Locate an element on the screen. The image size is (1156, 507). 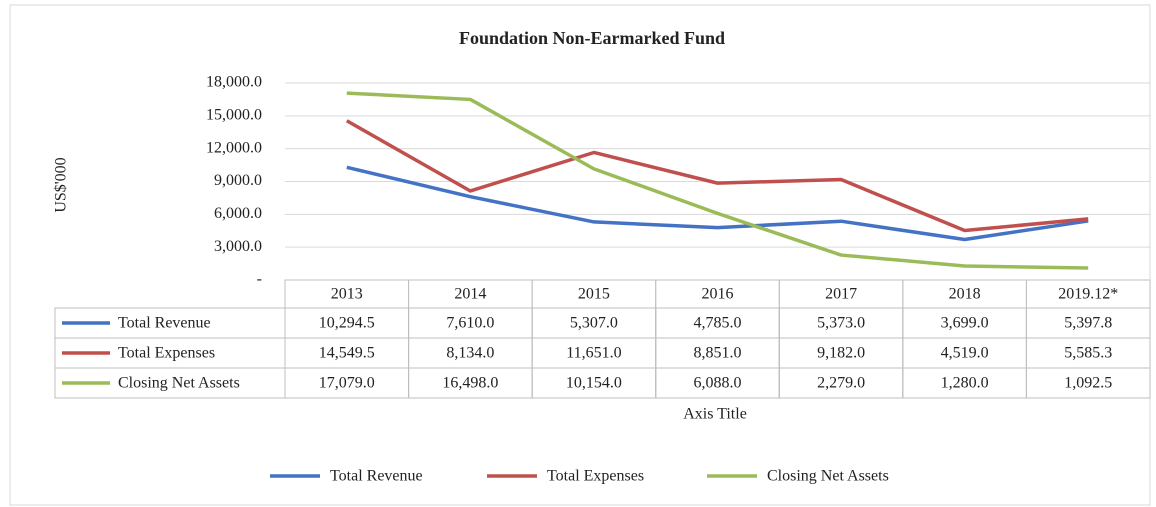
table-value: 1,092.5 is located at coordinates (1088, 383).